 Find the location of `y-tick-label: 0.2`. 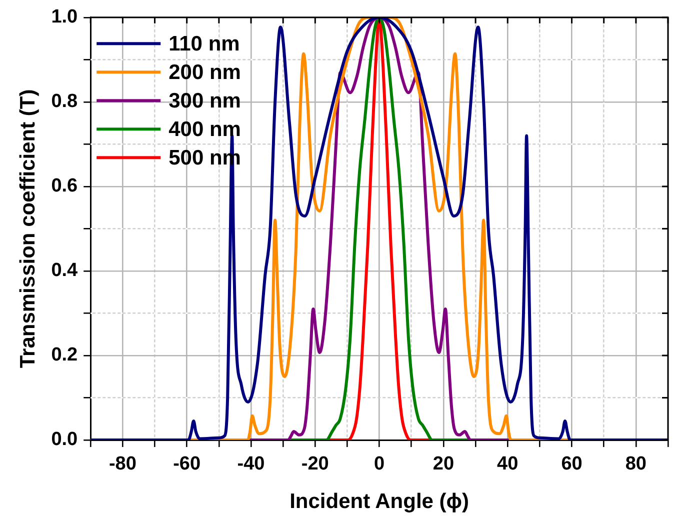

y-tick-label: 0.2 is located at coordinates (64, 355).